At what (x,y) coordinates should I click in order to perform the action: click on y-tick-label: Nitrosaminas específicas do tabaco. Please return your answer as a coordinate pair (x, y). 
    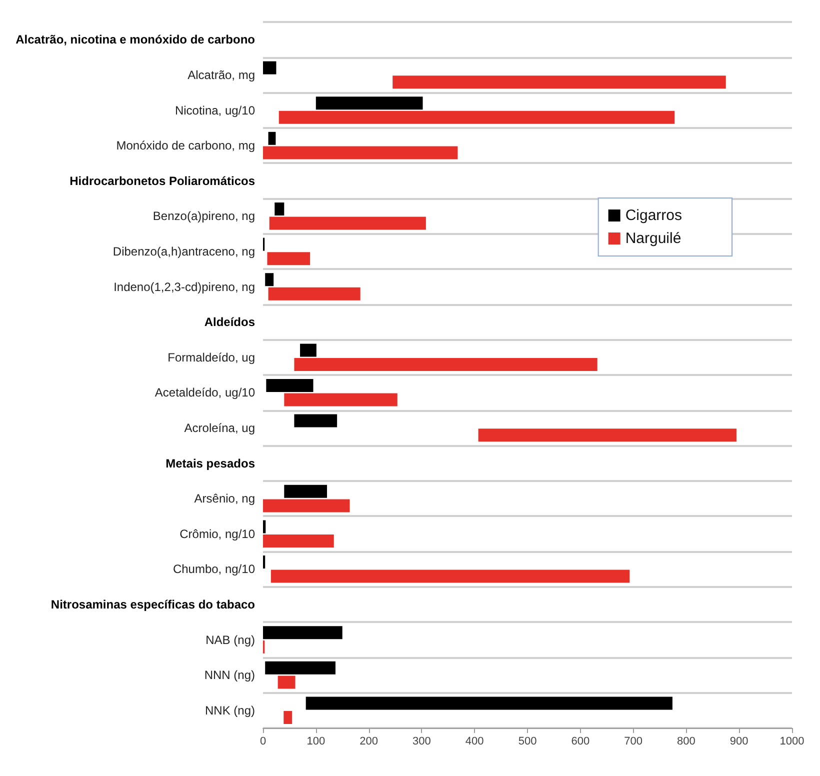
    Looking at the image, I should click on (152, 604).